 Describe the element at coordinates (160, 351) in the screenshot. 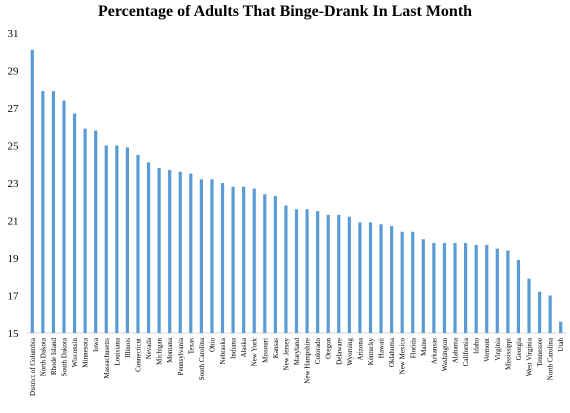

I see `x-category-label: Michigan` at that location.